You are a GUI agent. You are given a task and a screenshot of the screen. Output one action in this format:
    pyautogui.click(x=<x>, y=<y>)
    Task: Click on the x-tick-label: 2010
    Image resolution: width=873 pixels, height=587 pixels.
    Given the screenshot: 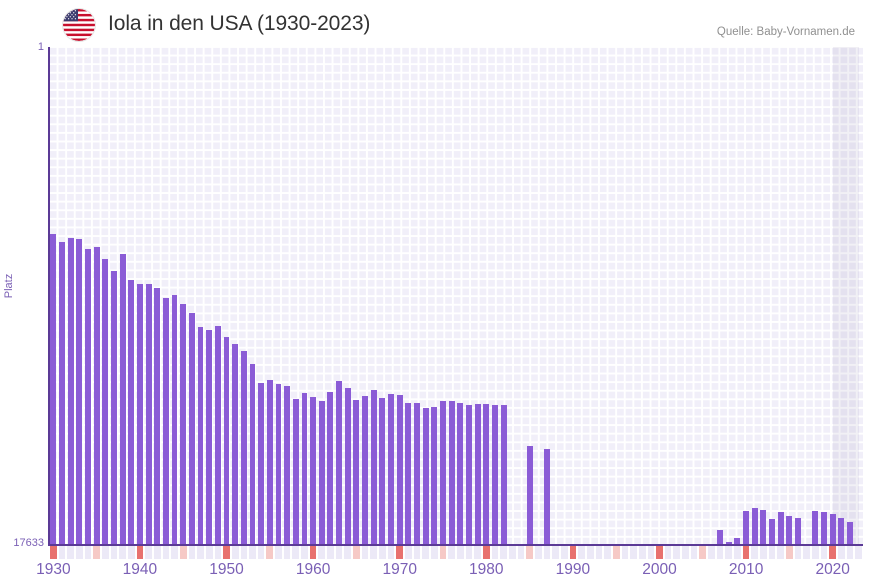 What is the action you would take?
    pyautogui.click(x=746, y=569)
    